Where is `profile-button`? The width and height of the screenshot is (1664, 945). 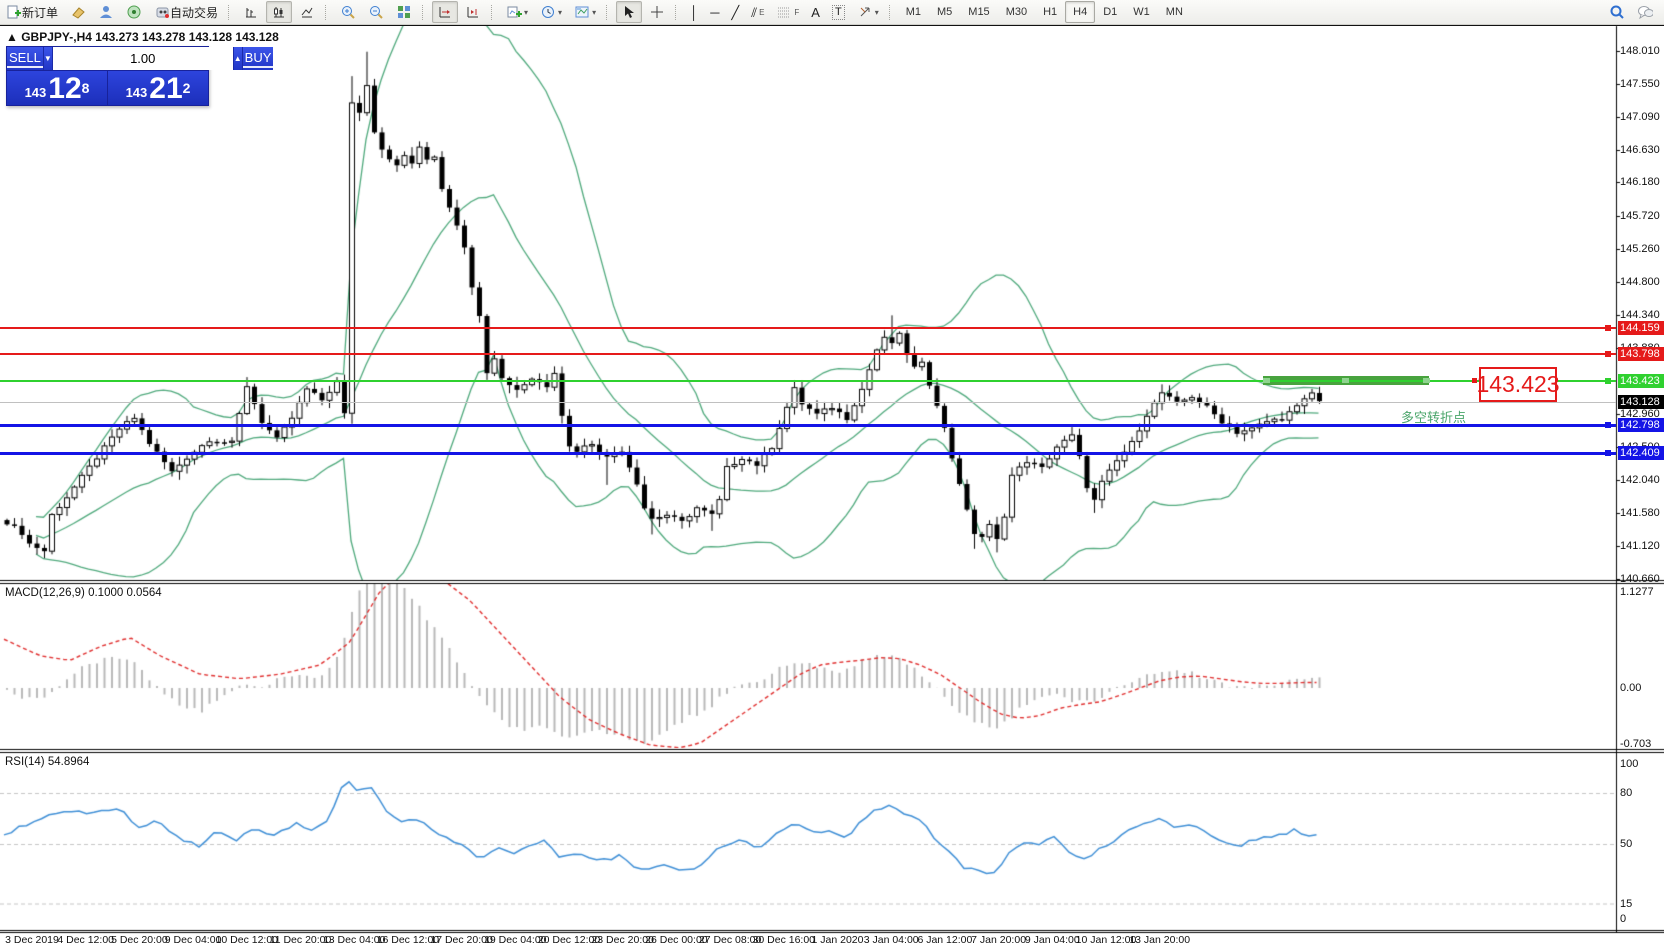 profile-button is located at coordinates (106, 12).